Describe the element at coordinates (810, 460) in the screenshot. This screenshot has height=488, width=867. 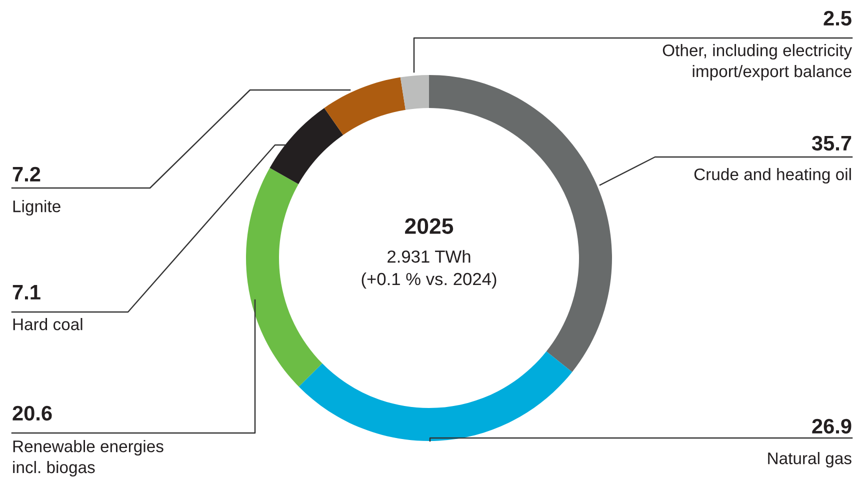
I see `slice-label: Natural gas` at that location.